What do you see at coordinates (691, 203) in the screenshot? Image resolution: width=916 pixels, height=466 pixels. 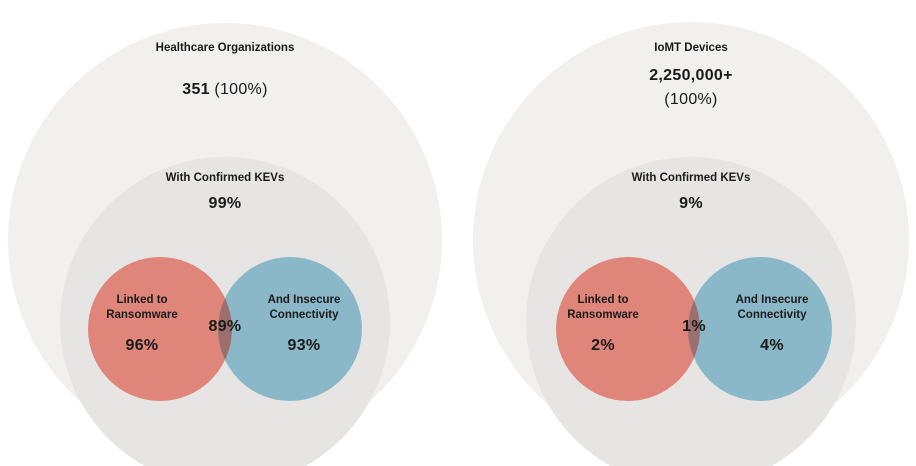 I see `kev-percent: 9%` at bounding box center [691, 203].